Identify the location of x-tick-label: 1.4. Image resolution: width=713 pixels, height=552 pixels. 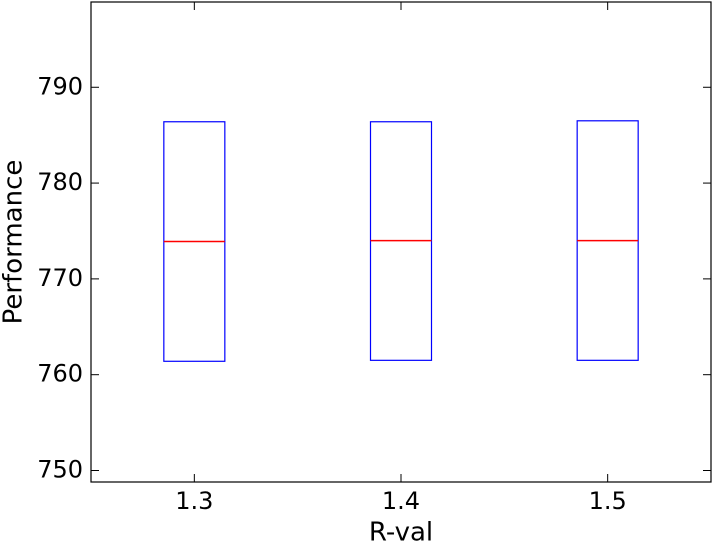
(401, 501).